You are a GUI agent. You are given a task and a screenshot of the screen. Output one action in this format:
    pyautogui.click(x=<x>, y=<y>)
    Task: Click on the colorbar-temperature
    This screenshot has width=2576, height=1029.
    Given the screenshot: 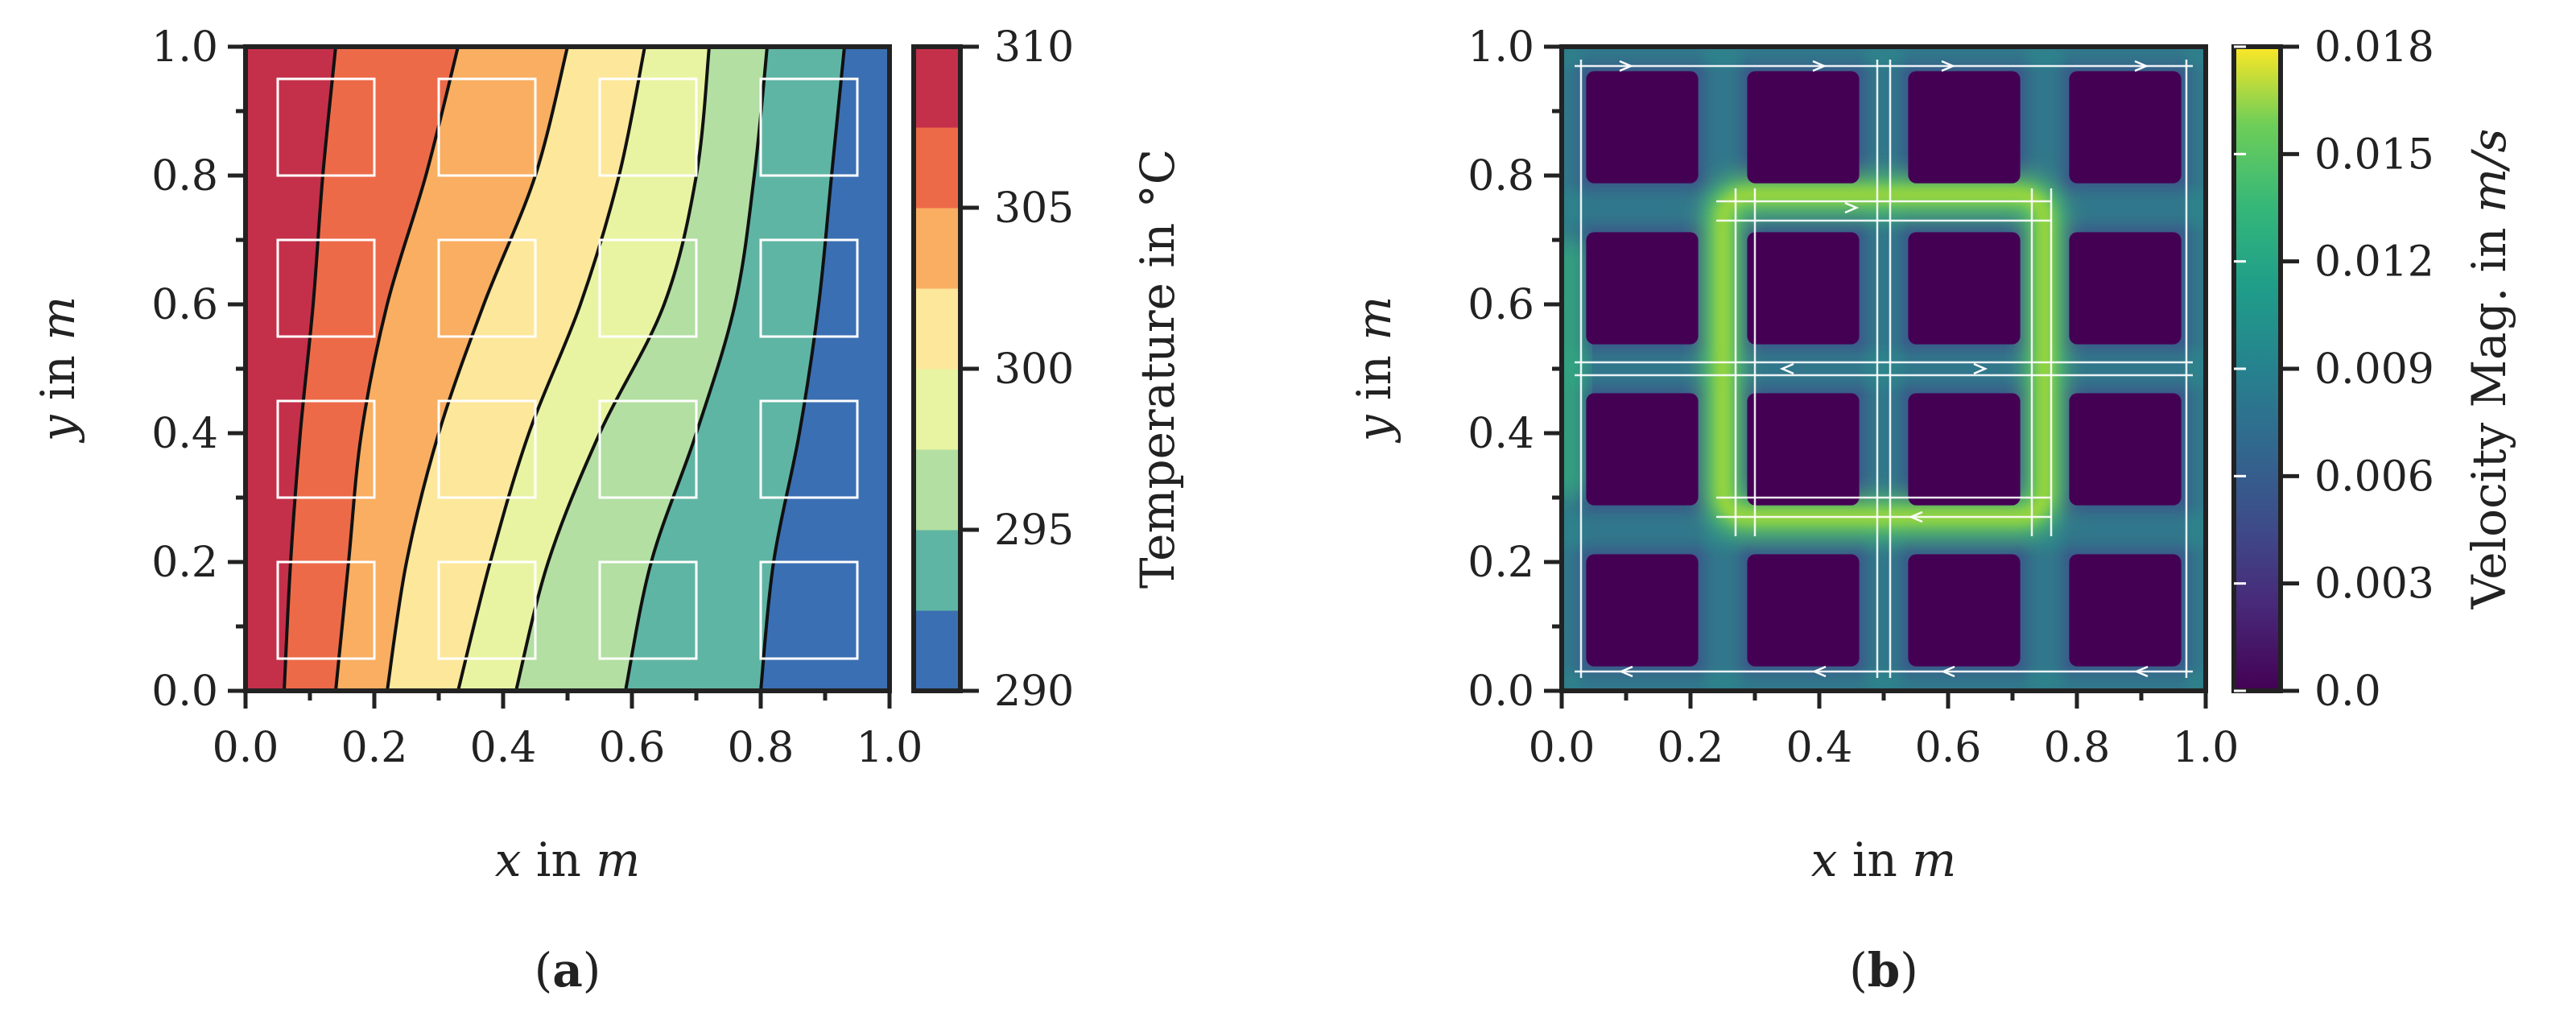 What is the action you would take?
    pyautogui.click(x=937, y=369)
    